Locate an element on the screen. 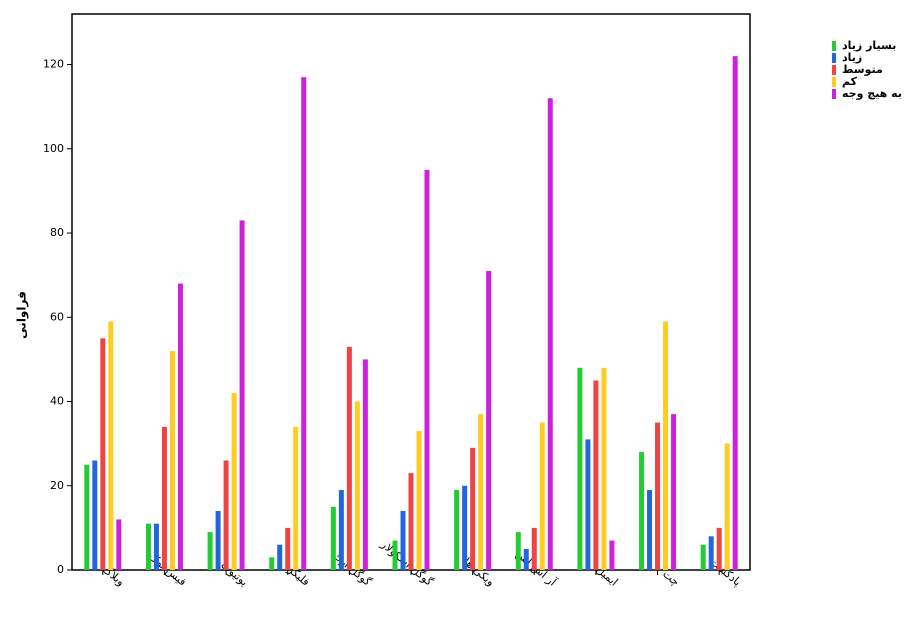 This screenshot has width=923, height=633. y-tick-label: 20 is located at coordinates (57, 485).